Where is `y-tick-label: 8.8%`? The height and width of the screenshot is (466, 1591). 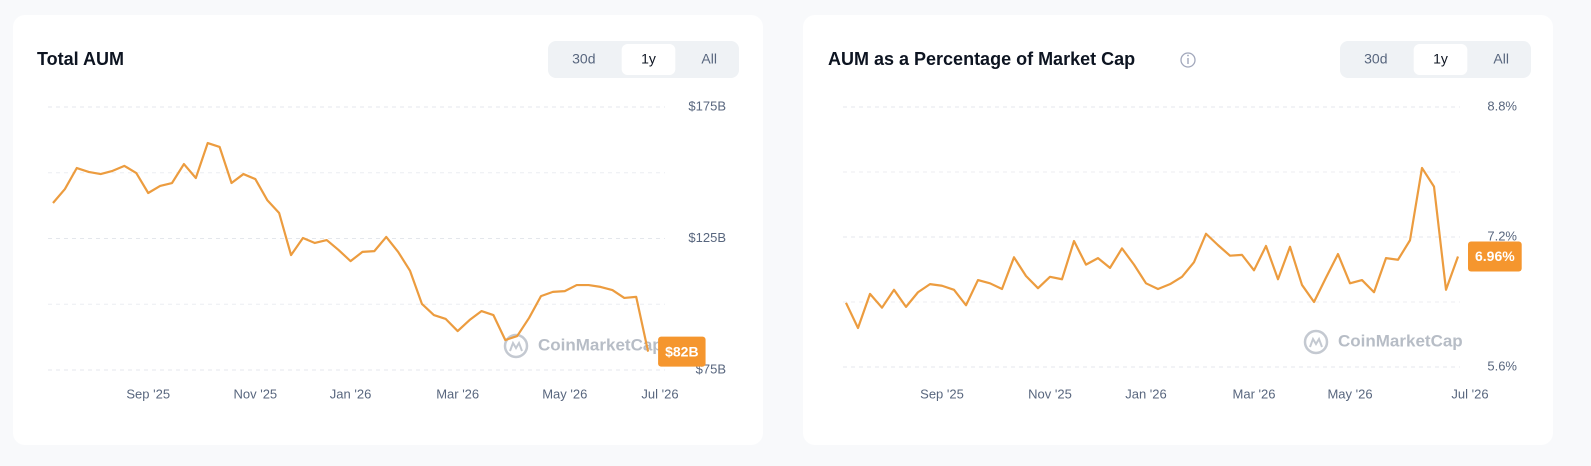
y-tick-label: 8.8% is located at coordinates (1502, 105).